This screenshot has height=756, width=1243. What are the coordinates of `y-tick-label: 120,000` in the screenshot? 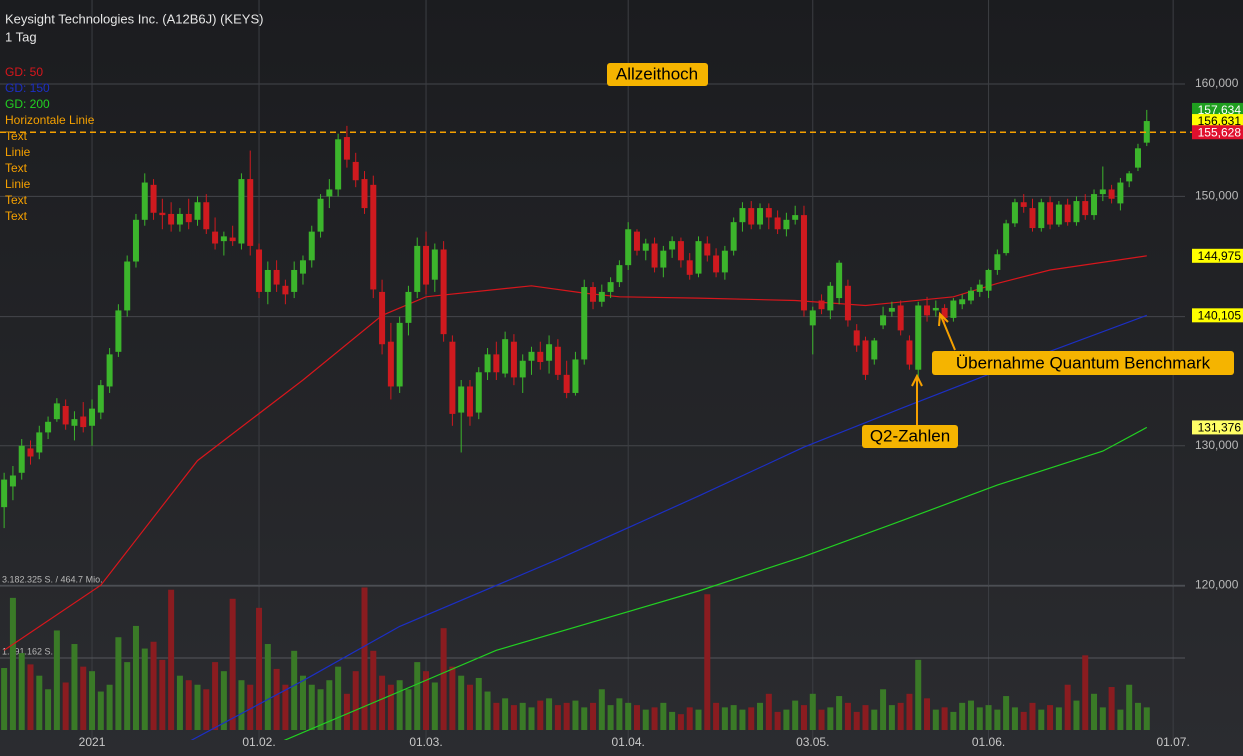 It's located at (1217, 584).